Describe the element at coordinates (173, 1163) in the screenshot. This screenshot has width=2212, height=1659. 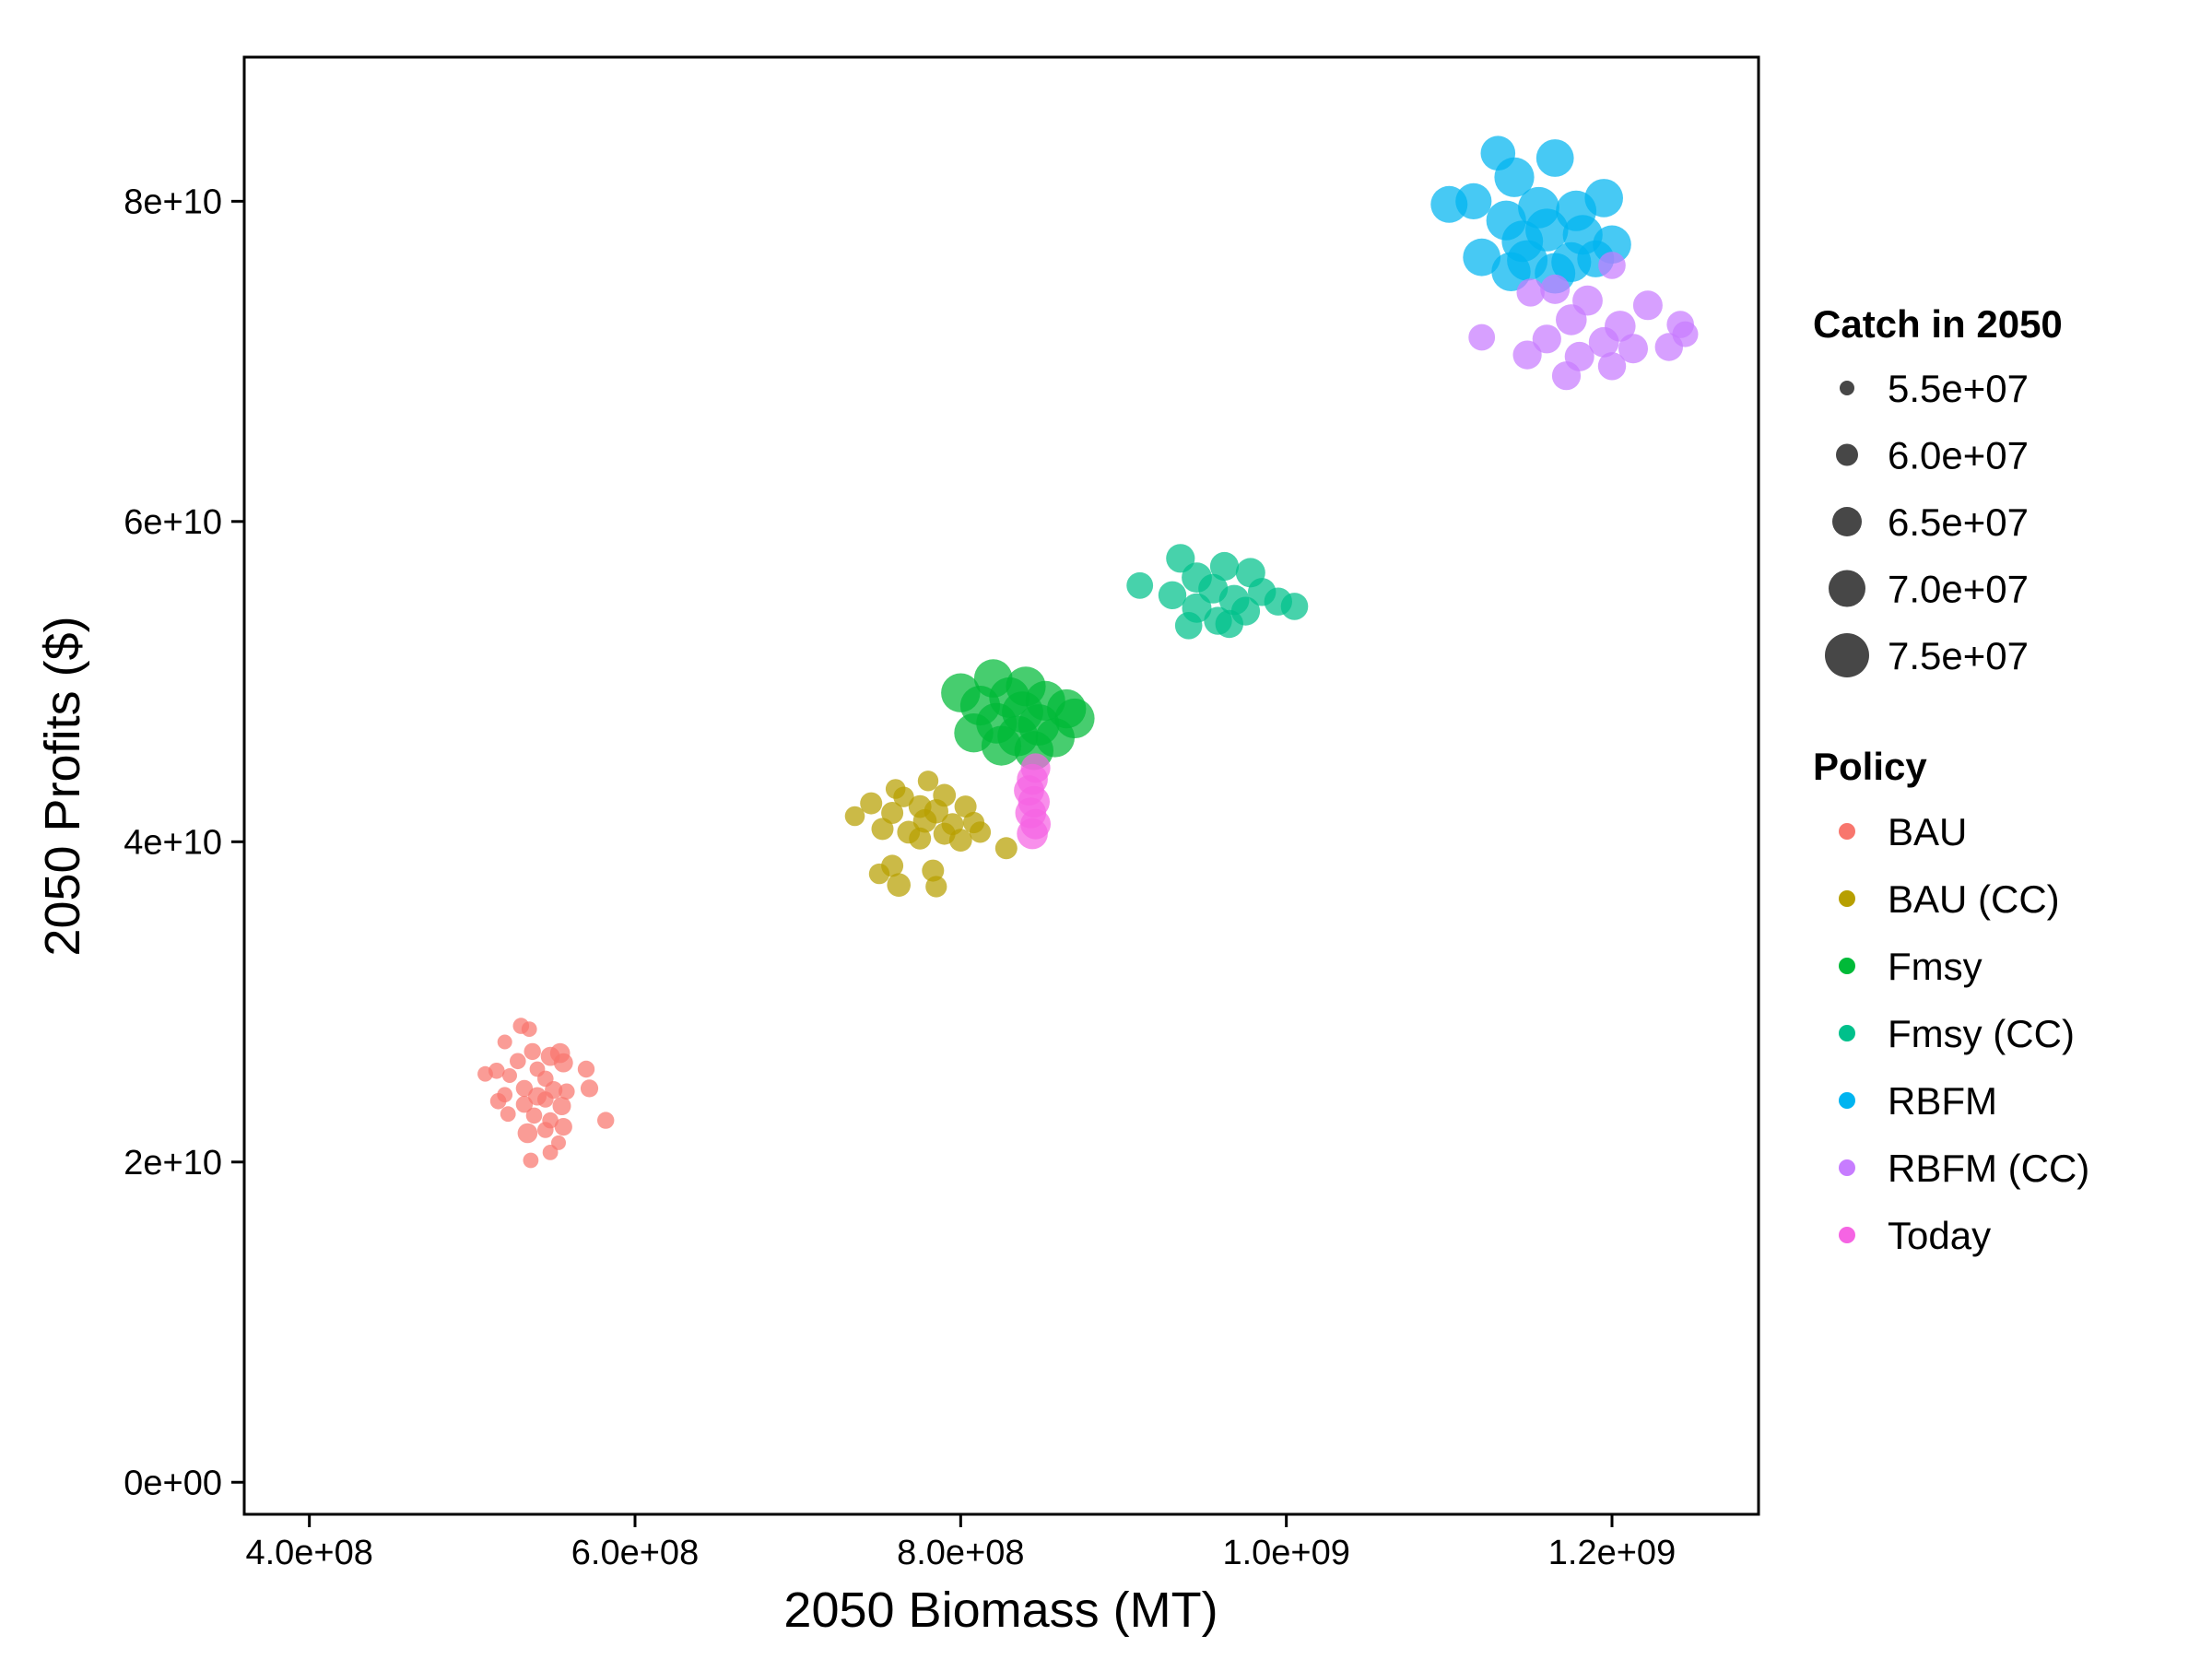
I see `y-tick-label: 2e+10` at that location.